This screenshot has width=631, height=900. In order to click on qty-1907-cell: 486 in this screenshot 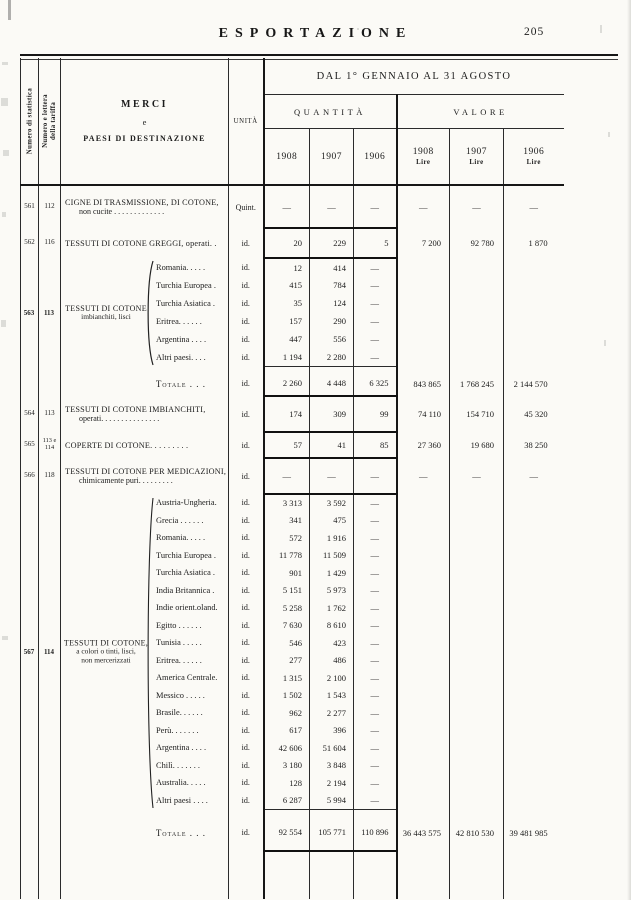, I will do `click(331, 660)`.